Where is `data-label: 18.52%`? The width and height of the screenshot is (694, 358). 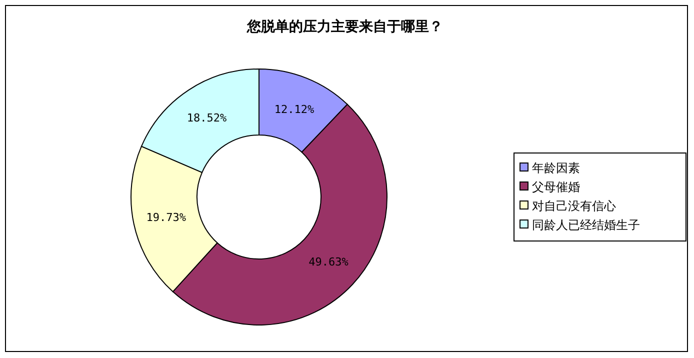 data-label: 18.52% is located at coordinates (207, 118).